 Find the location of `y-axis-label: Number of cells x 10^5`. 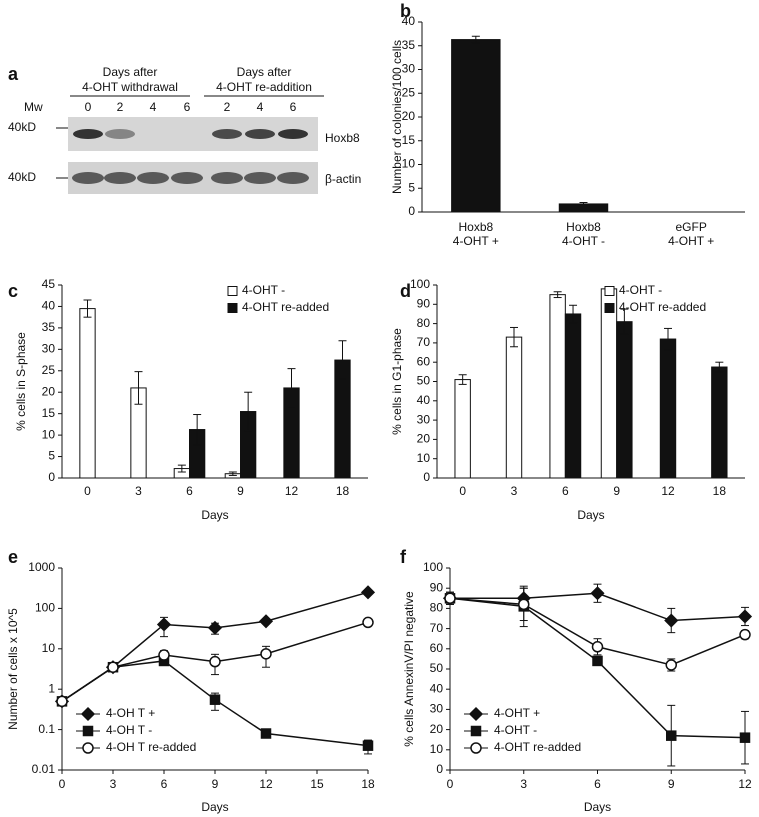

y-axis-label: Number of cells x 10^5 is located at coordinates (13, 669).